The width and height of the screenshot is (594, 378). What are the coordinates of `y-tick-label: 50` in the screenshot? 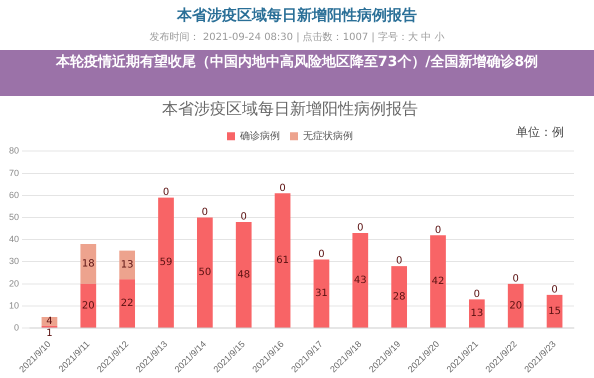 It's located at (14, 217).